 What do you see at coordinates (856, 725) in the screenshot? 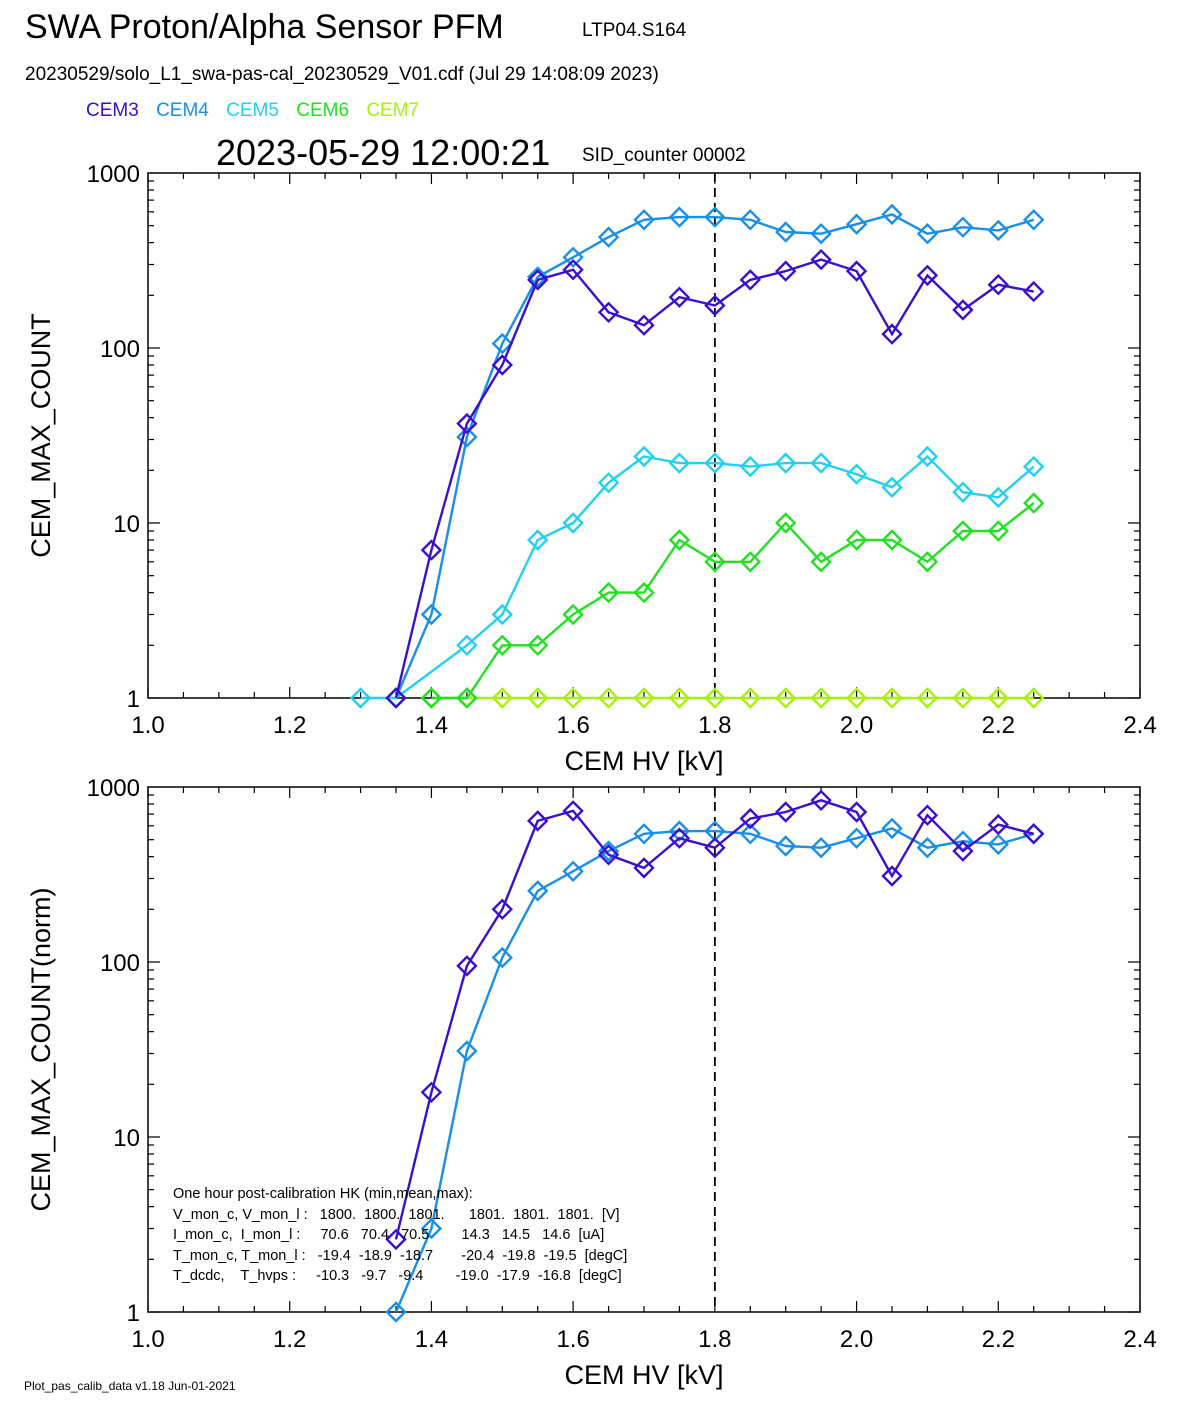
I see `x-tick-label: 2.0` at bounding box center [856, 725].